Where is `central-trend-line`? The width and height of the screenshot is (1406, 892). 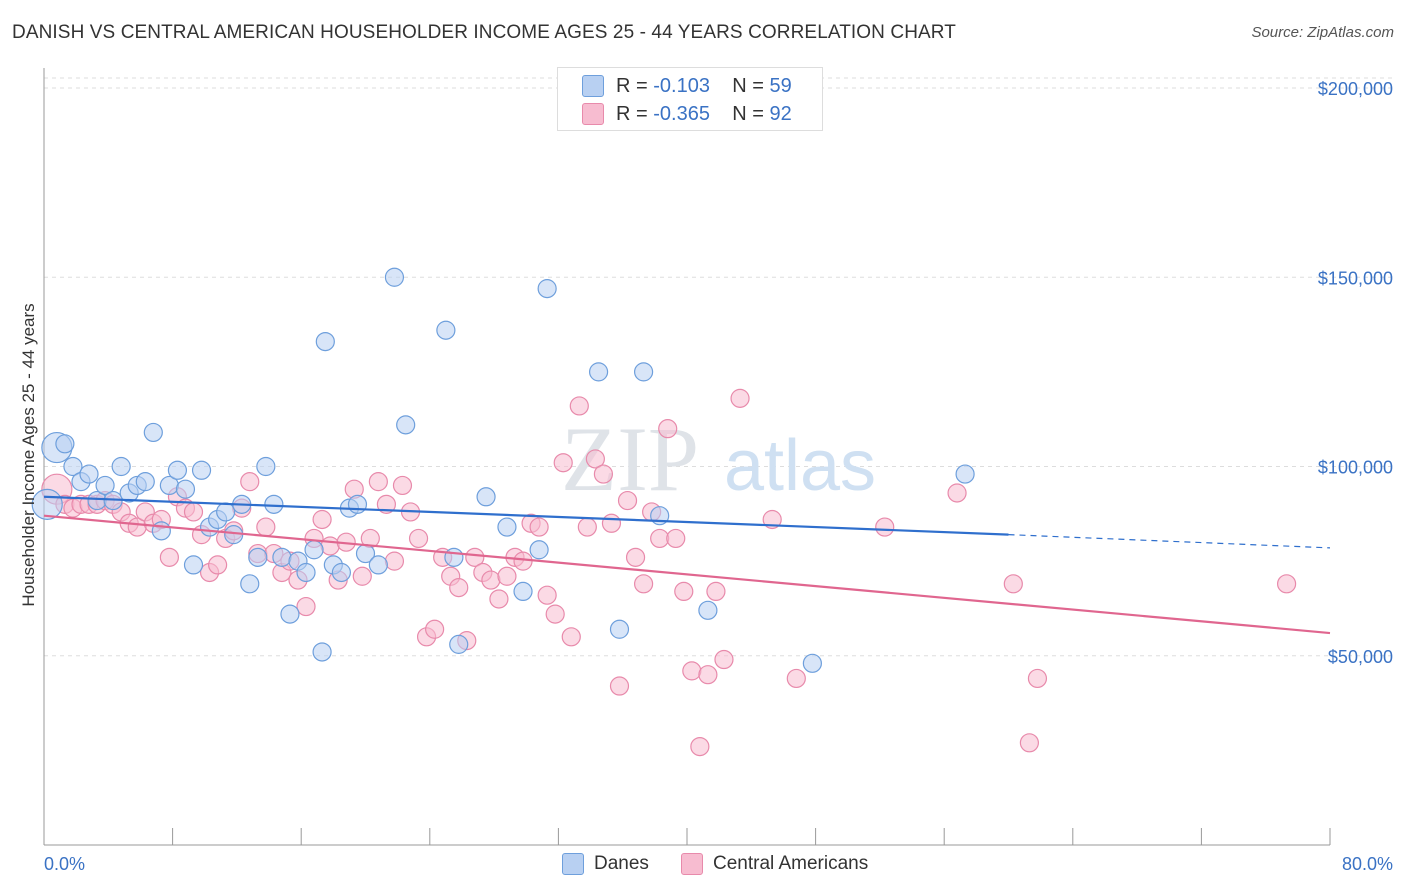
central-trend-line is located at coordinates (687, 574).